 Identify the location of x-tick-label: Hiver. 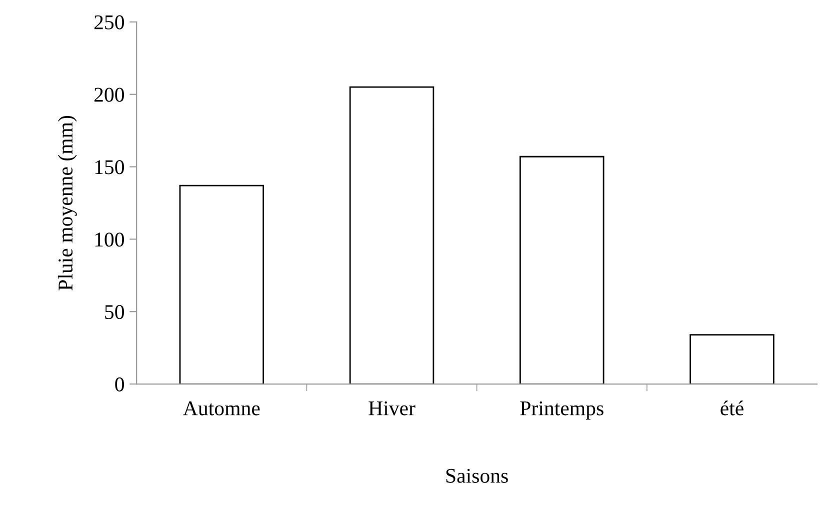
(392, 408).